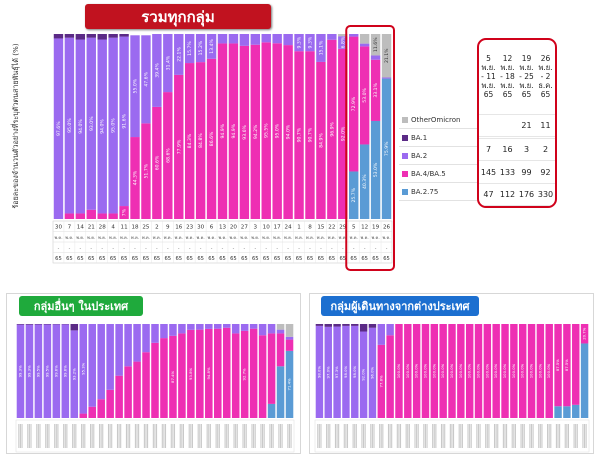 This screenshot has width=600, height=458. I want to click on table-header-line: - 18, so click(507, 77).